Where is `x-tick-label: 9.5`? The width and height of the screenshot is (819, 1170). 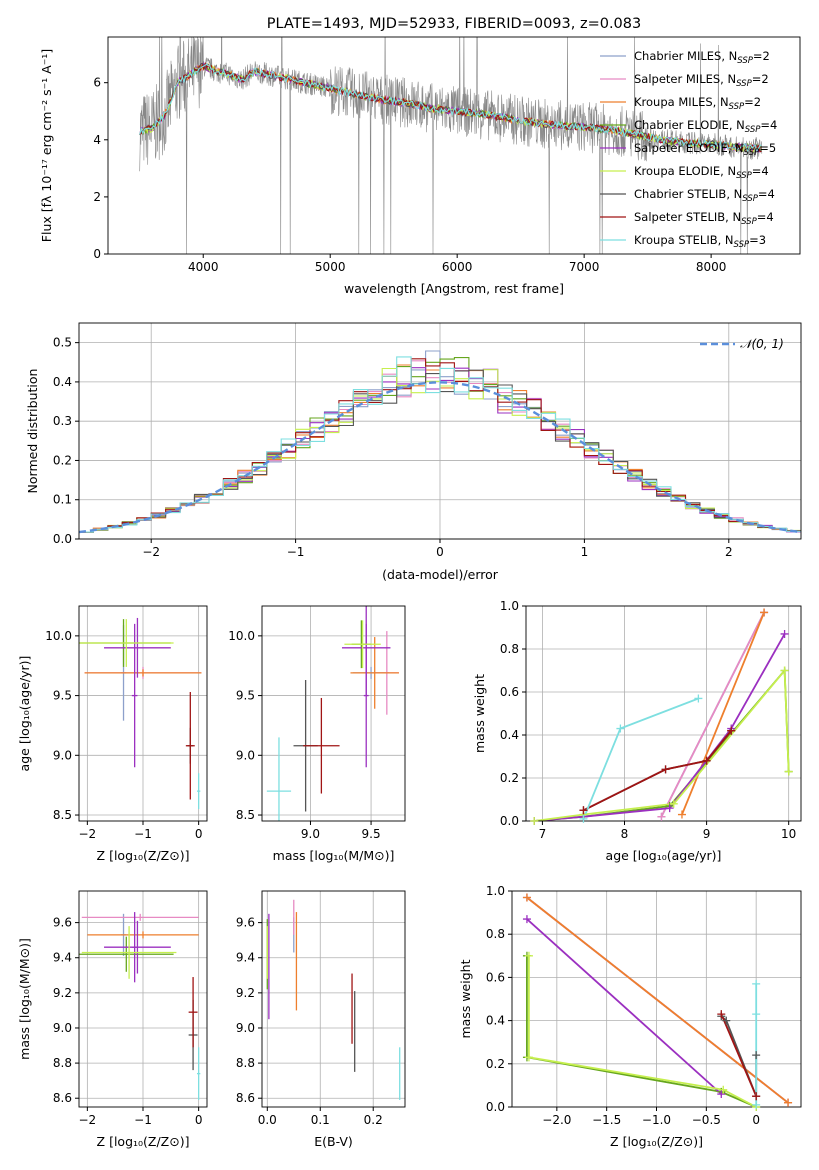
x-tick-label: 9.5 is located at coordinates (371, 834).